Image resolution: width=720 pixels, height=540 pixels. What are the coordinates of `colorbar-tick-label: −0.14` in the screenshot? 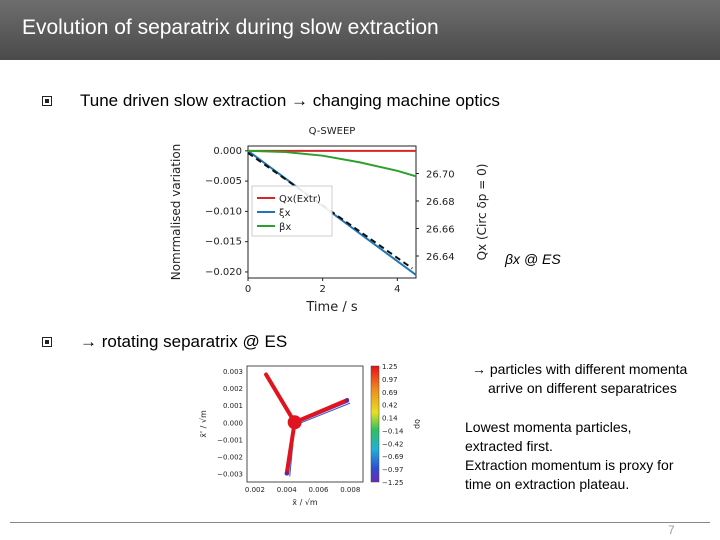 It's located at (393, 431).